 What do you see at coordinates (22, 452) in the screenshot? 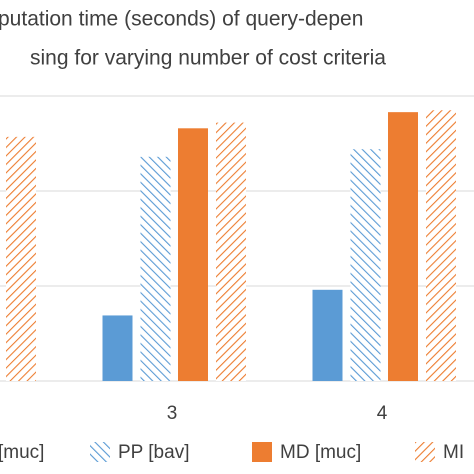
I see `legend-label: [muc]` at bounding box center [22, 452].